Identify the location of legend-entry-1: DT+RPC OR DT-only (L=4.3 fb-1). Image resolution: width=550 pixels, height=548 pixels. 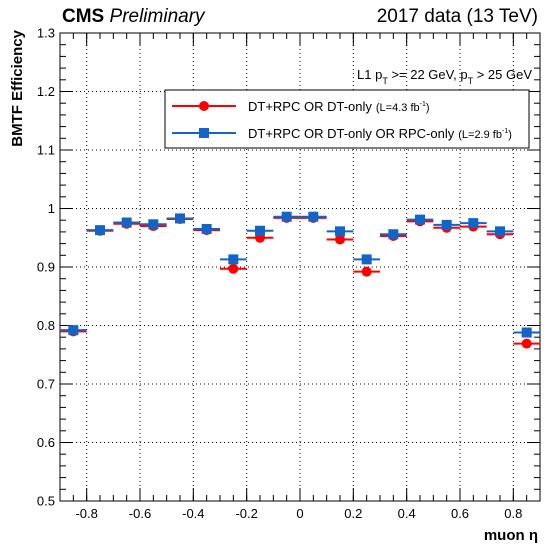
(301, 106).